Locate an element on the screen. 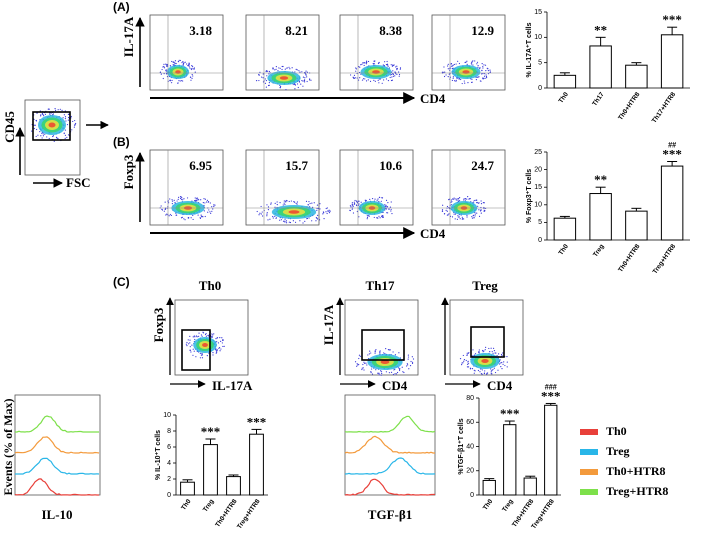  axis-label: CD45 is located at coordinates (9, 127).